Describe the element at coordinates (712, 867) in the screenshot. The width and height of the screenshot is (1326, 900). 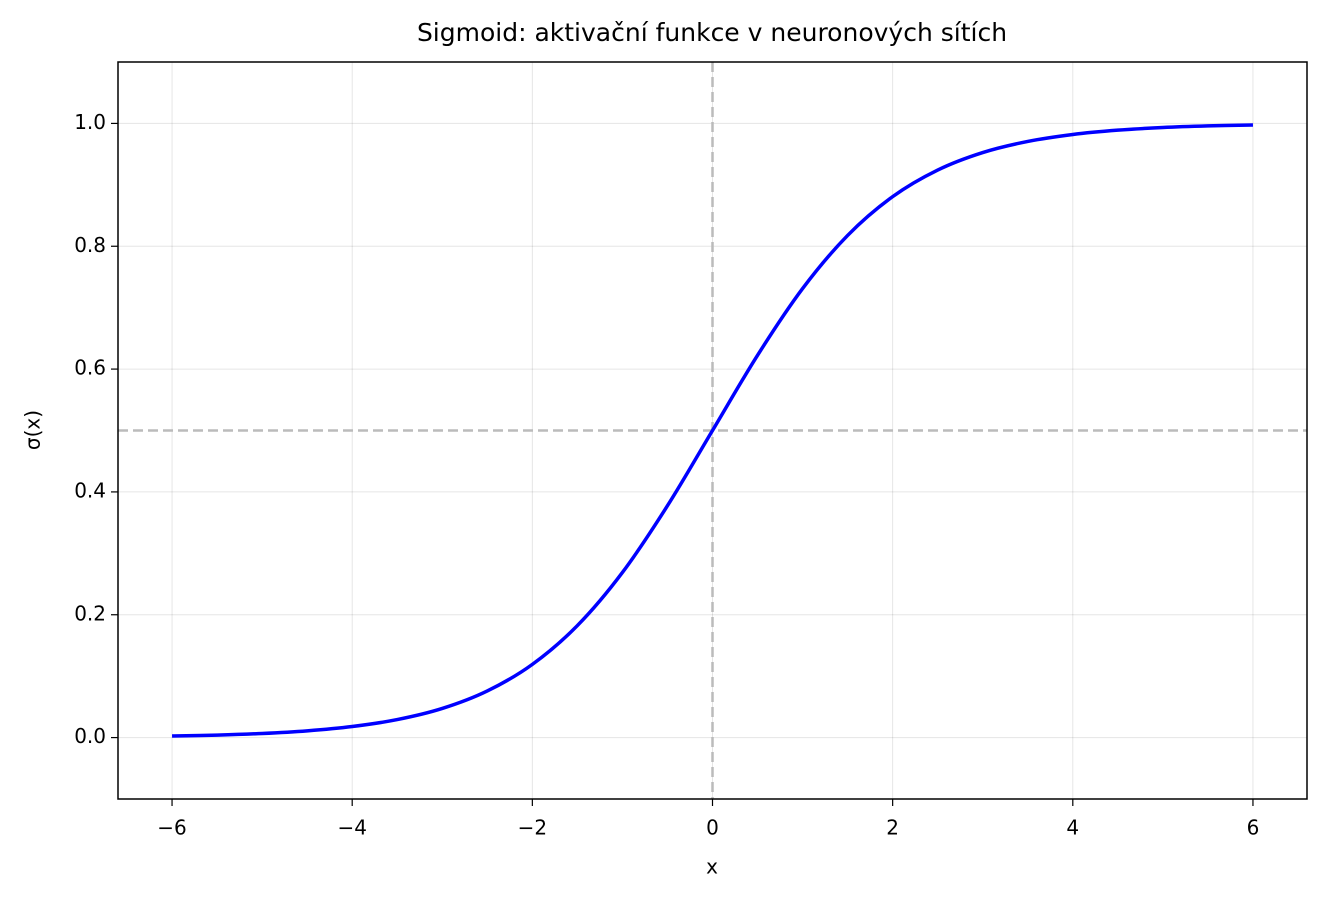
I see `x-axis-label: x` at that location.